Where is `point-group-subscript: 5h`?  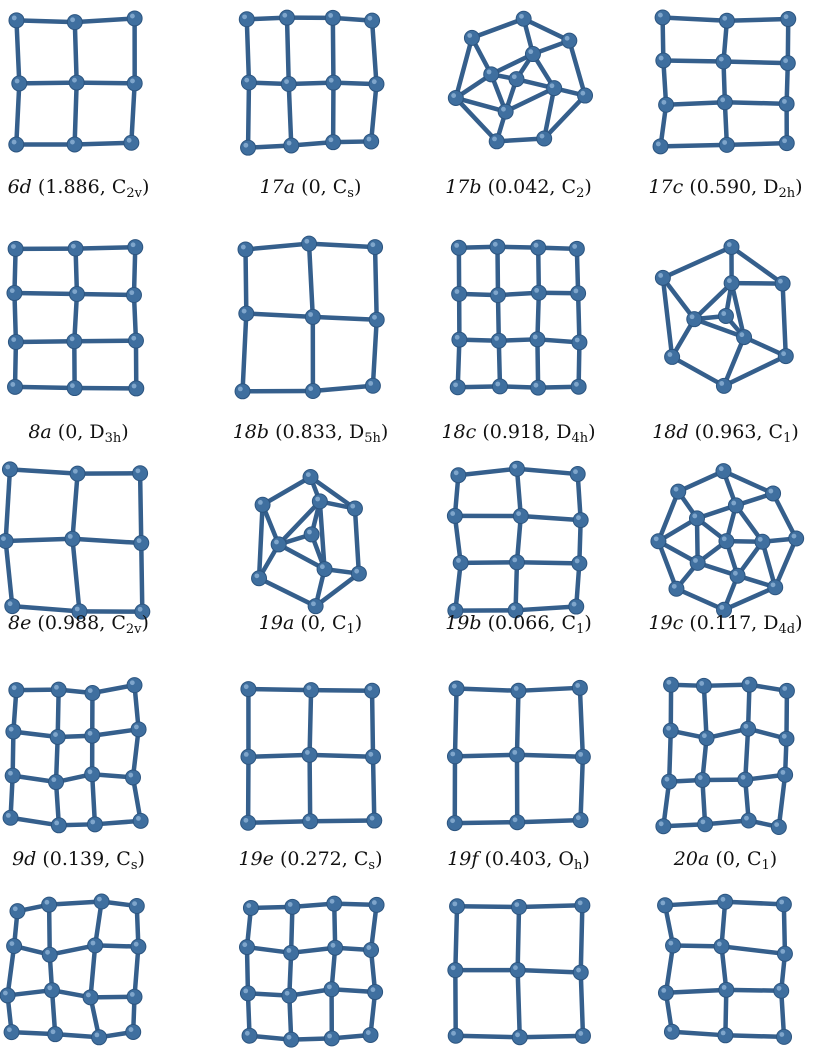 point-group-subscript: 5h is located at coordinates (372, 438).